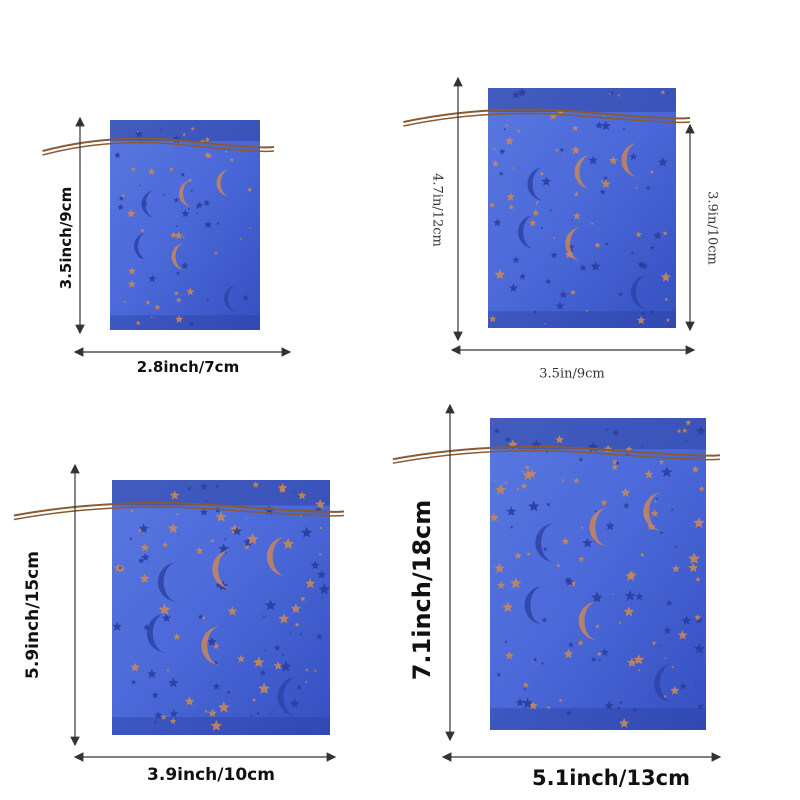 The height and width of the screenshot is (800, 800). I want to click on bag-body, so click(185, 225).